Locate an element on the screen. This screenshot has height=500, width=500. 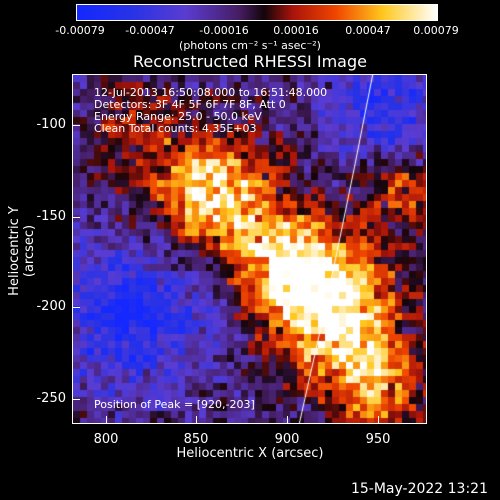
y-tick-label: -150 is located at coordinates (51, 216).